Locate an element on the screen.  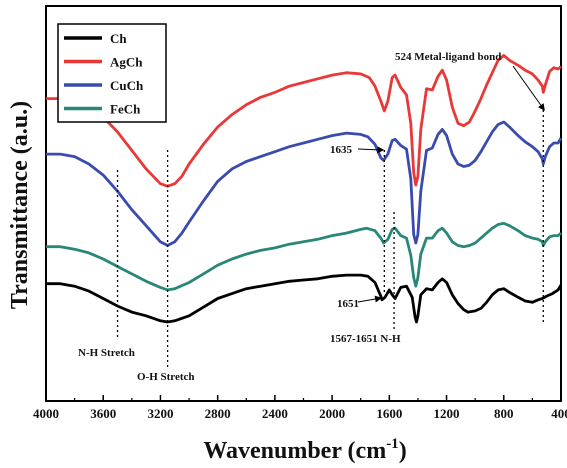
x-tick-label: 2400 is located at coordinates (275, 413).